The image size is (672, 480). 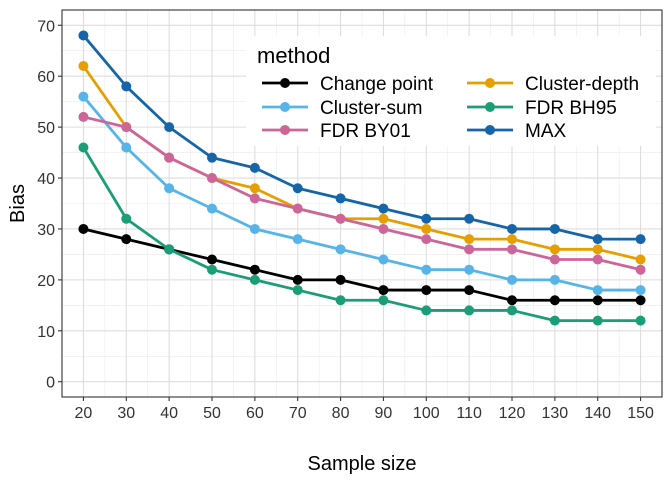 What do you see at coordinates (46, 128) in the screenshot?
I see `y-tick-label: 50` at bounding box center [46, 128].